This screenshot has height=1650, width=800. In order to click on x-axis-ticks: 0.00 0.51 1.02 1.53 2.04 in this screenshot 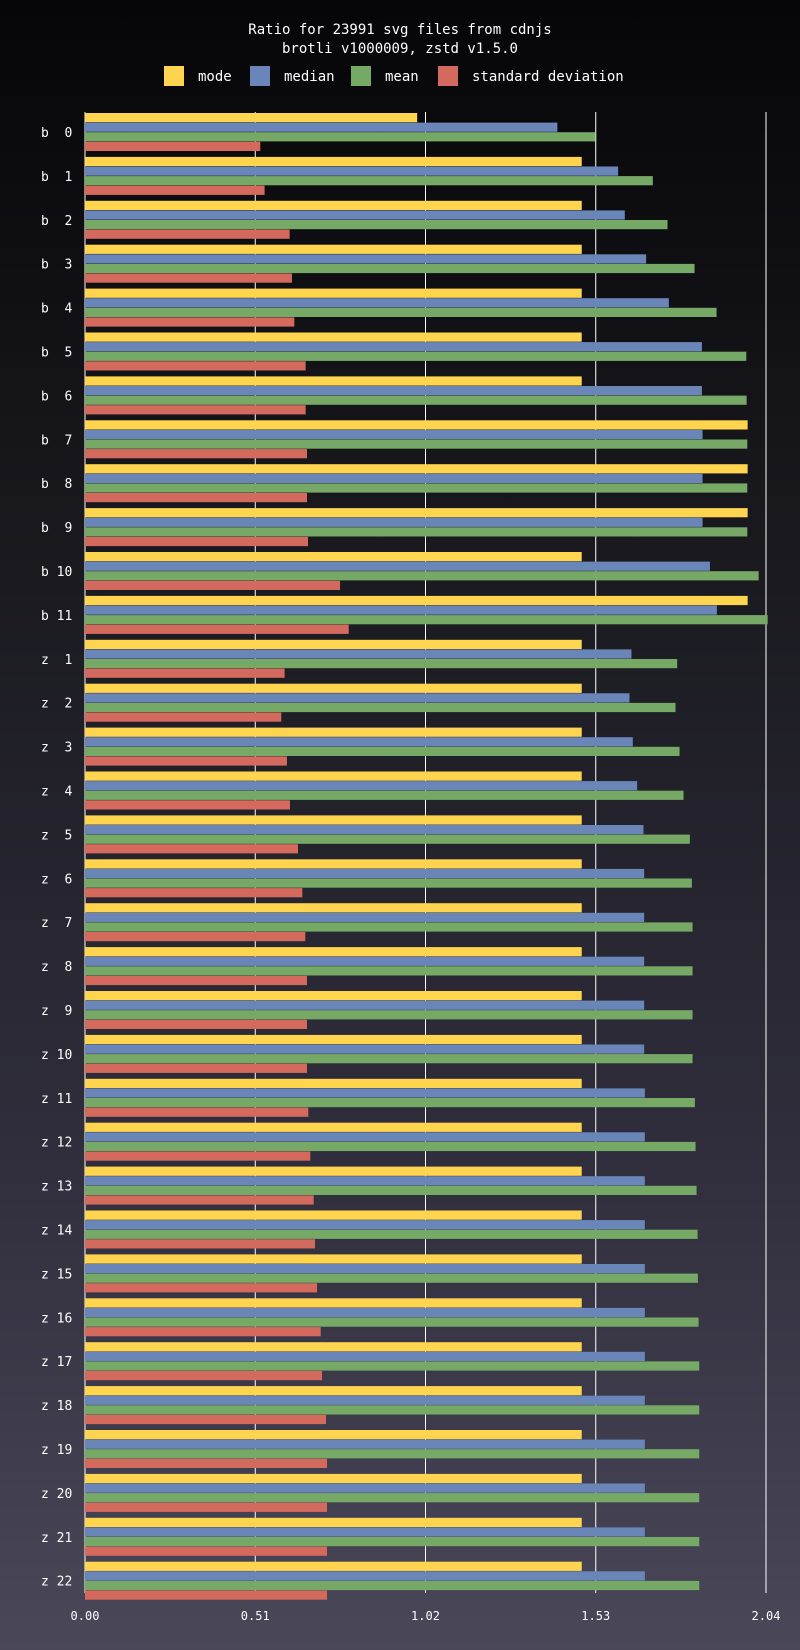, I will do `click(426, 1616)`.